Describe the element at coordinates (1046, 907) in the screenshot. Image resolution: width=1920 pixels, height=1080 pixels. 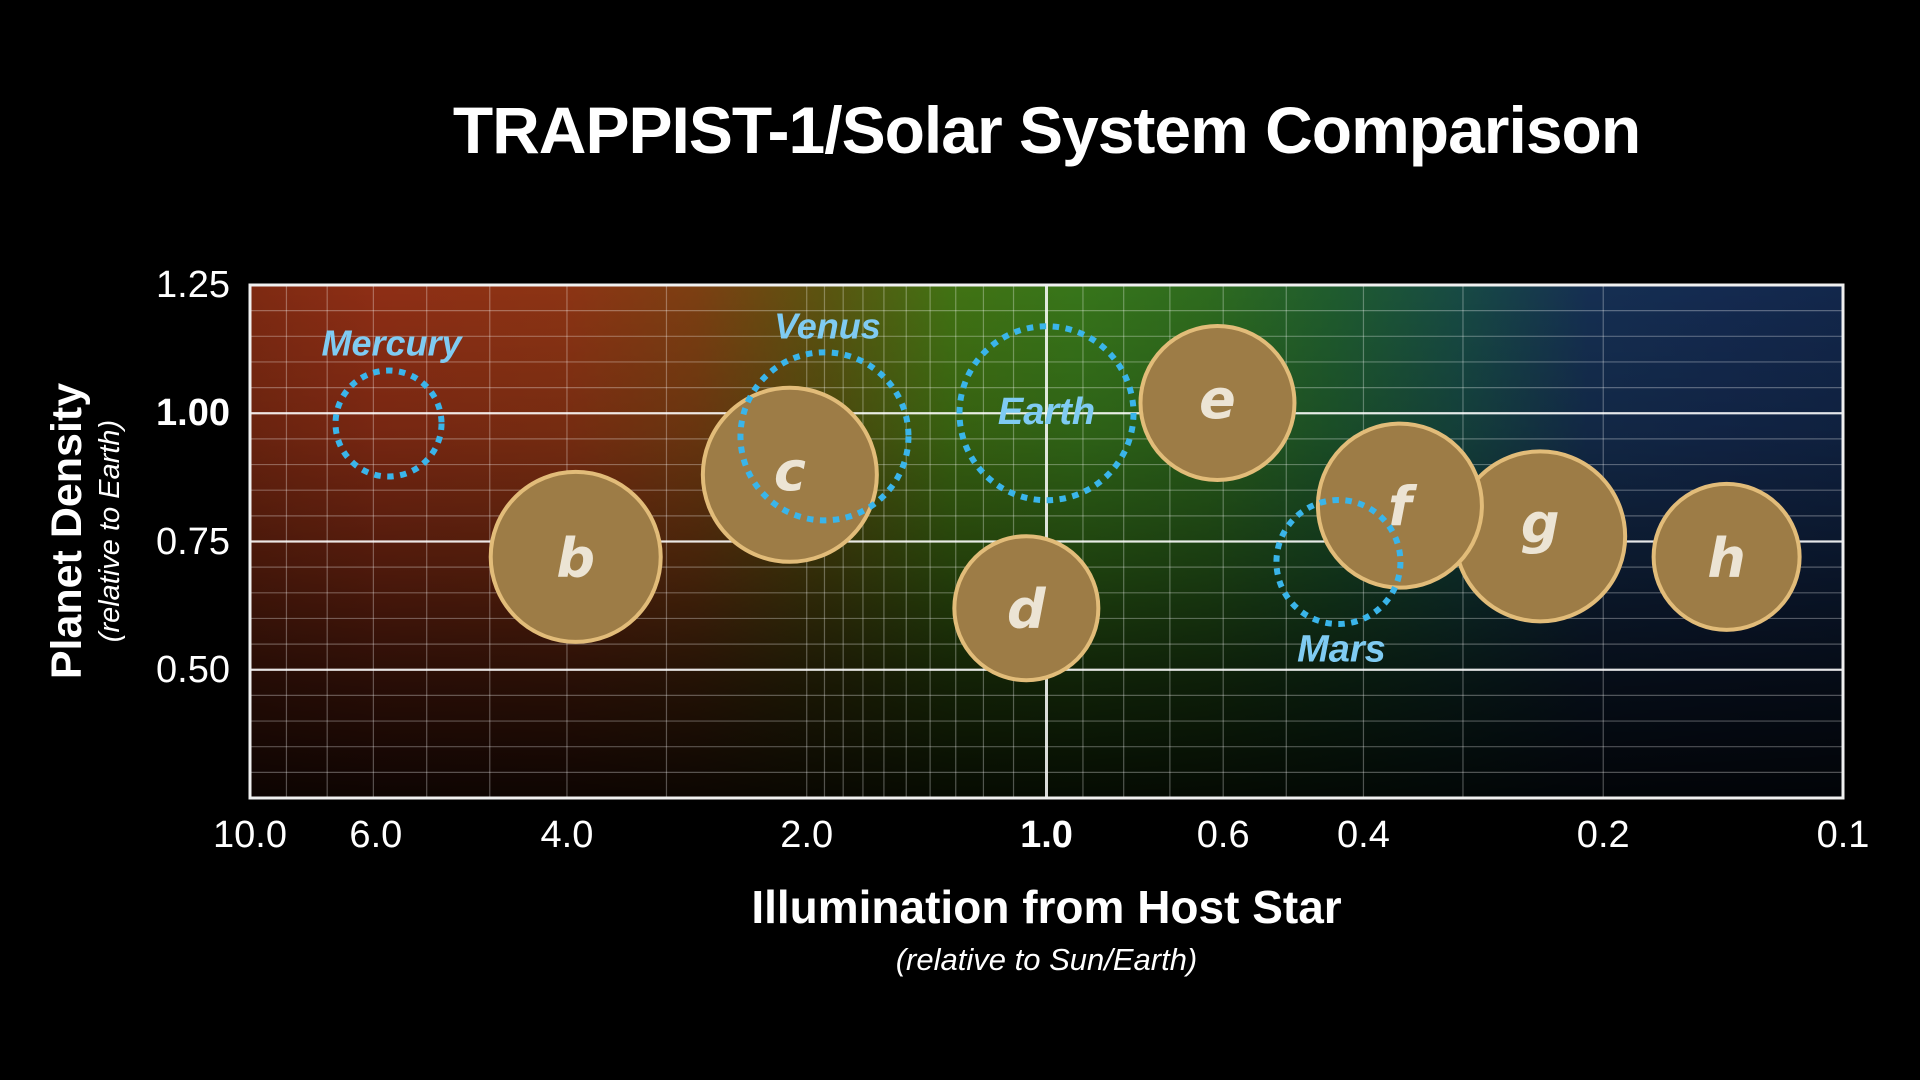
I see `x-axis-title: Illumination from Host Star` at that location.